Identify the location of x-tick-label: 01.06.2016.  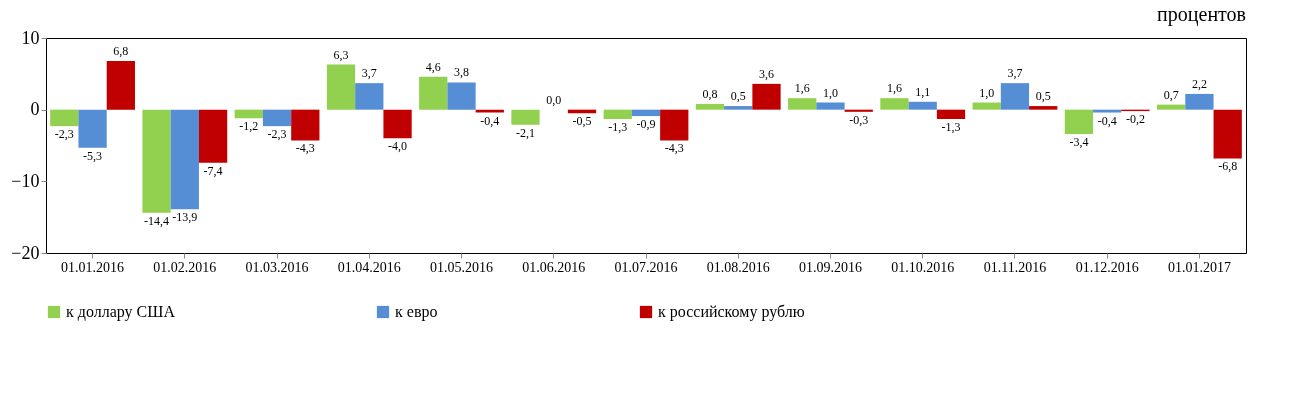
(554, 267).